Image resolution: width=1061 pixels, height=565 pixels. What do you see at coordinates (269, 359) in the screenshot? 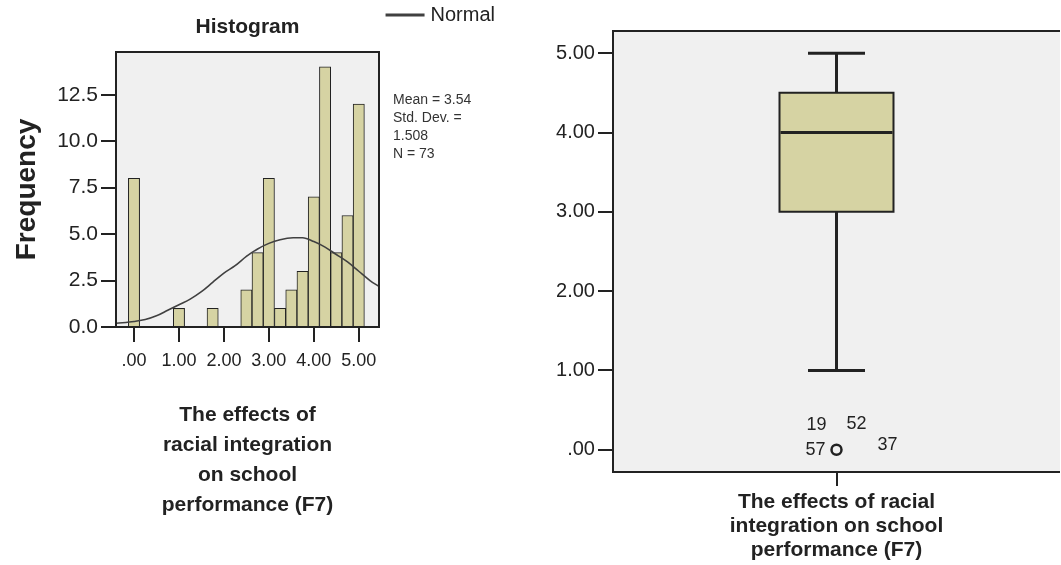
I see `x-tick-label: 3.00` at bounding box center [269, 359].